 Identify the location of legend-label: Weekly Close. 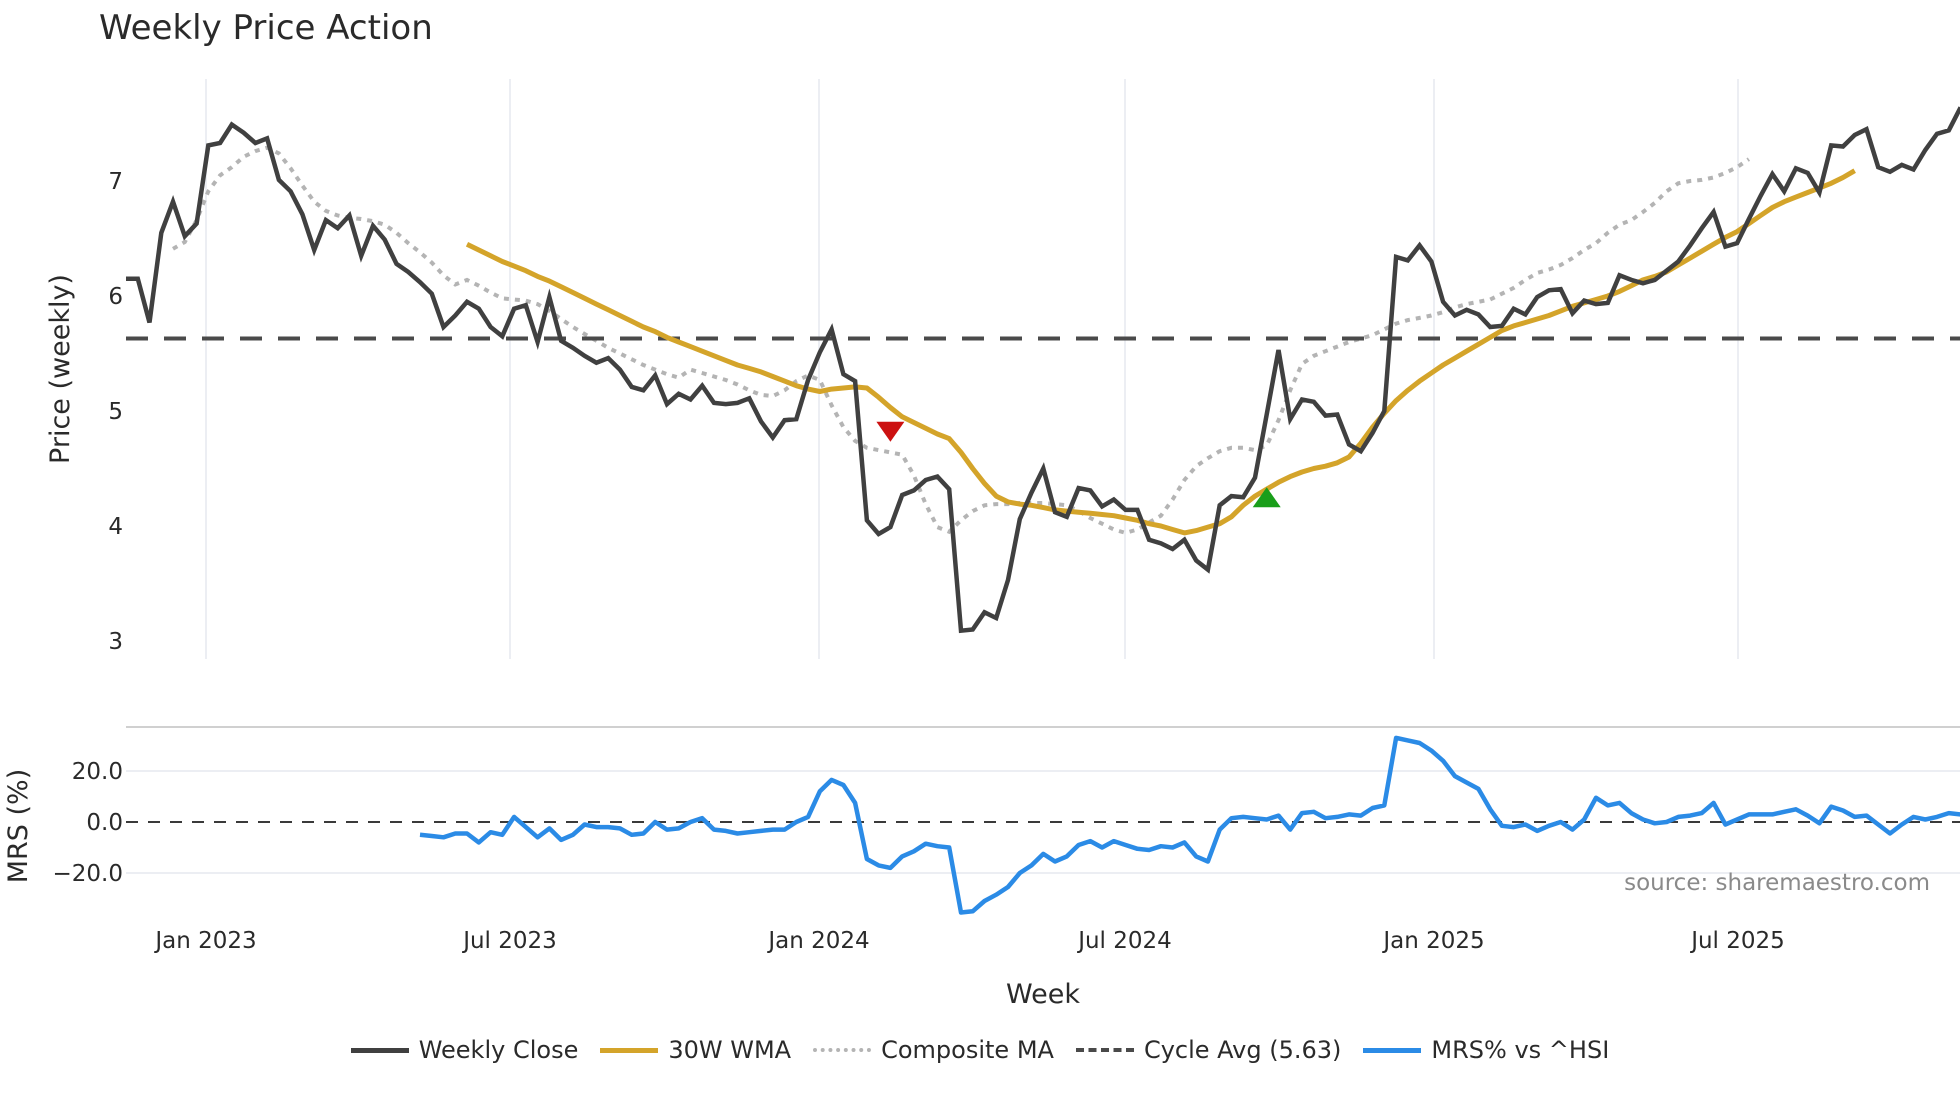
(498, 1050).